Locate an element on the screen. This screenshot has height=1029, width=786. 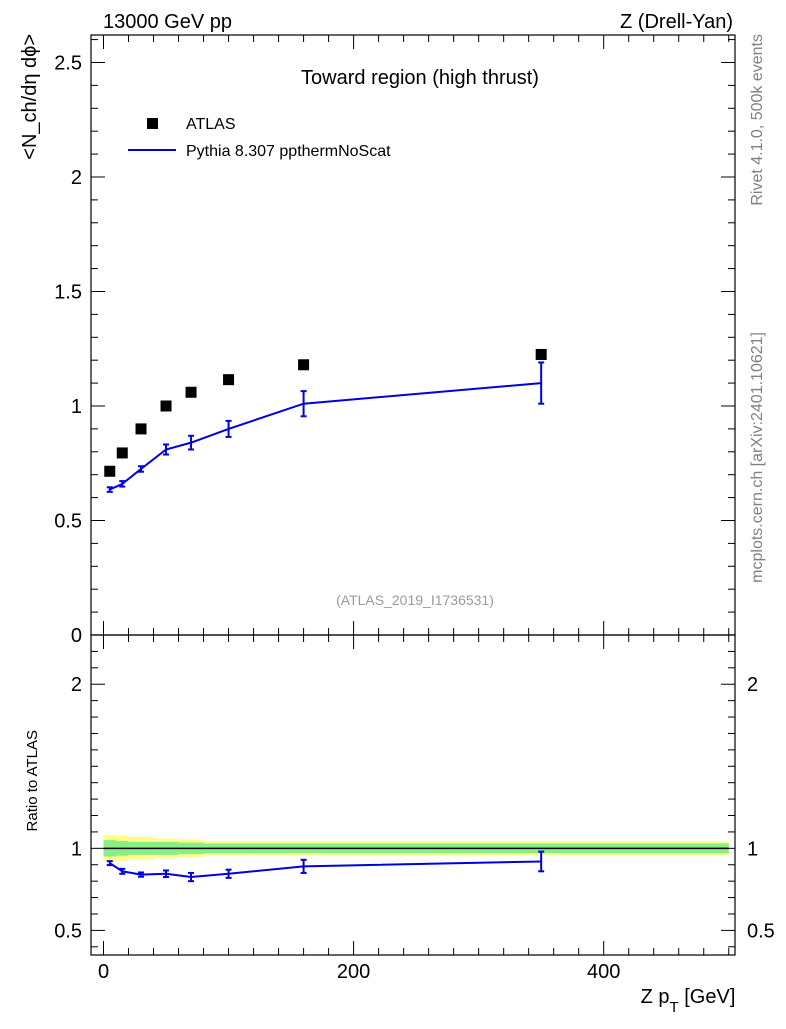
main-y-tick-label: 1 is located at coordinates (76, 407).